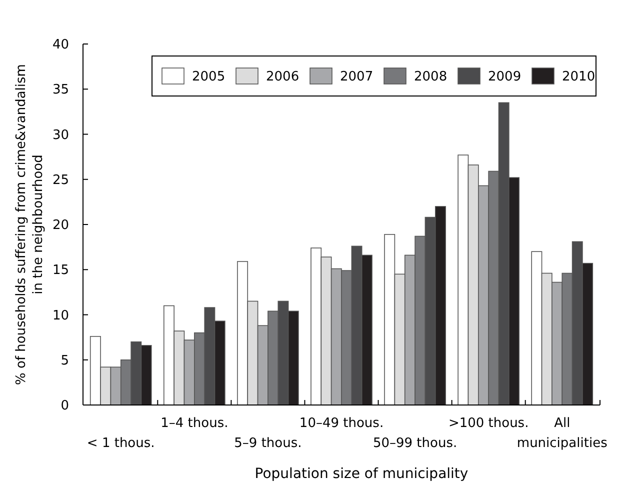 This screenshot has width=636, height=485. What do you see at coordinates (209, 77) in the screenshot?
I see `legend-label: 2005` at bounding box center [209, 77].